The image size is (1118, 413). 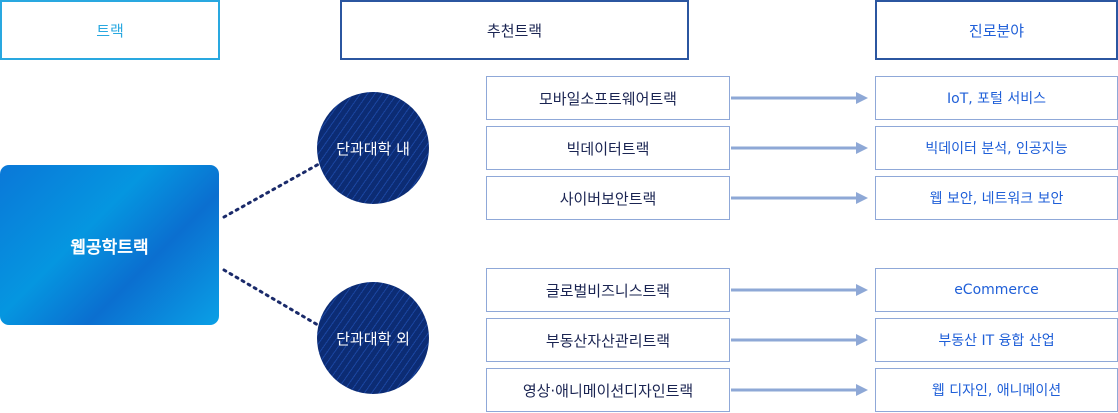 I want to click on recommended-track-box: 모바일소프트웨어트랙, so click(x=608, y=98).